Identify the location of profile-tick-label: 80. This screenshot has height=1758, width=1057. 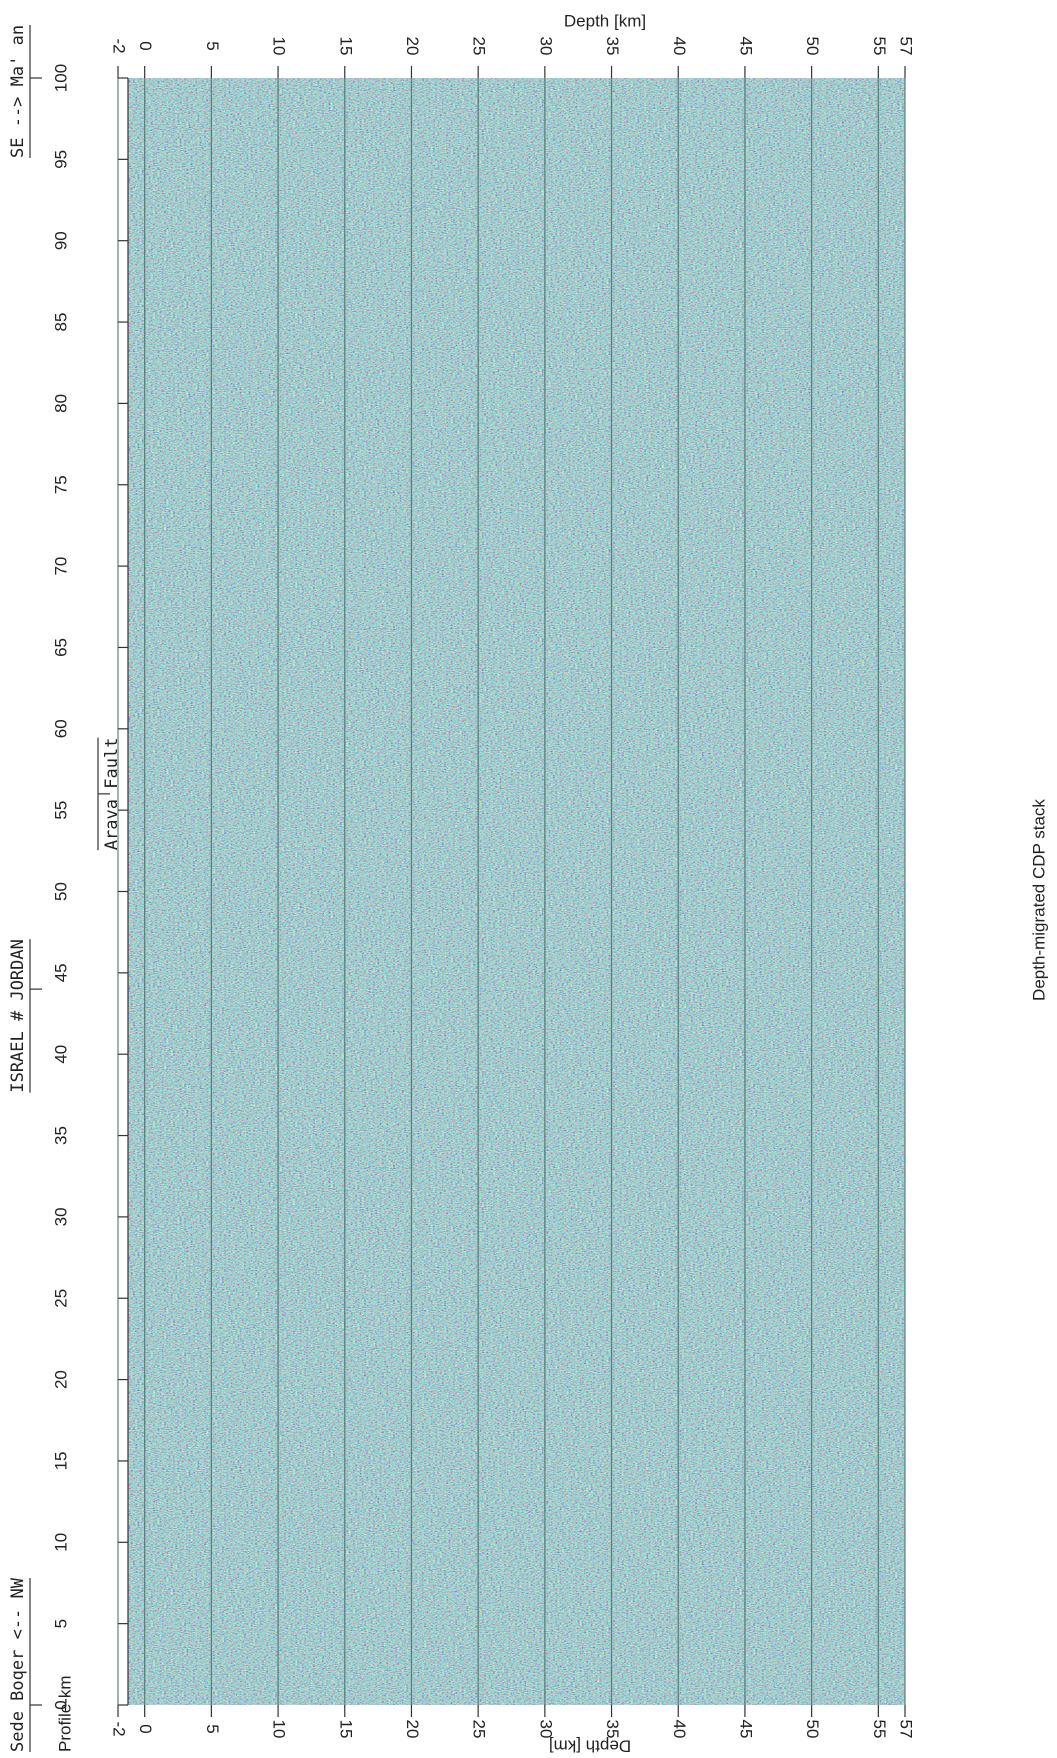
(60, 403).